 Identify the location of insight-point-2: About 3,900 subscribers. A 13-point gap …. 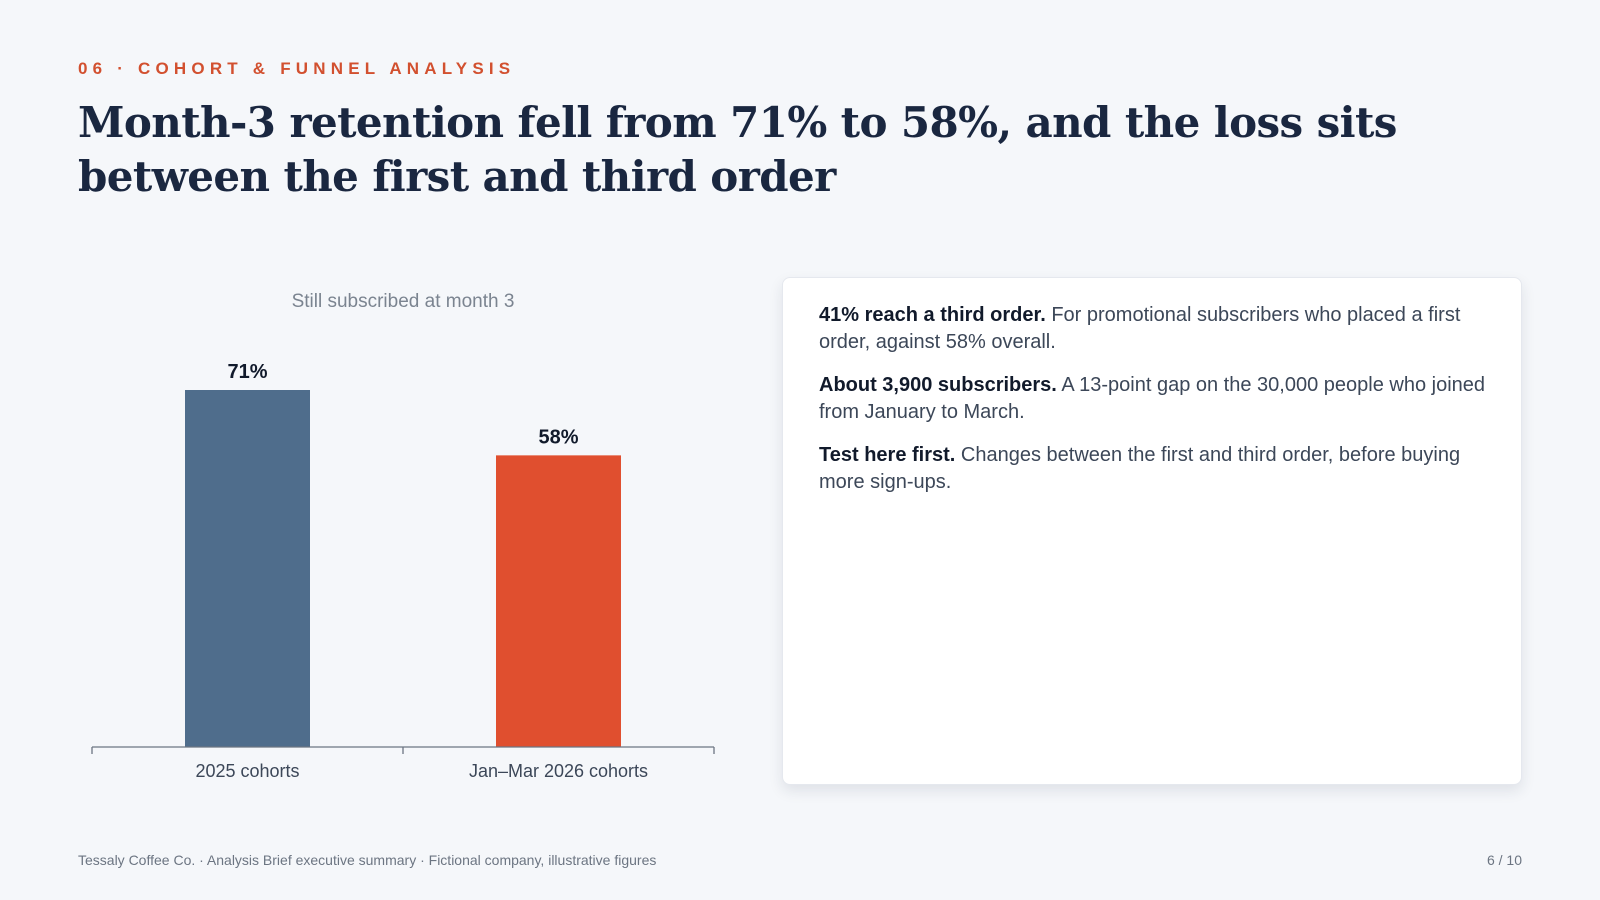
(1152, 399).